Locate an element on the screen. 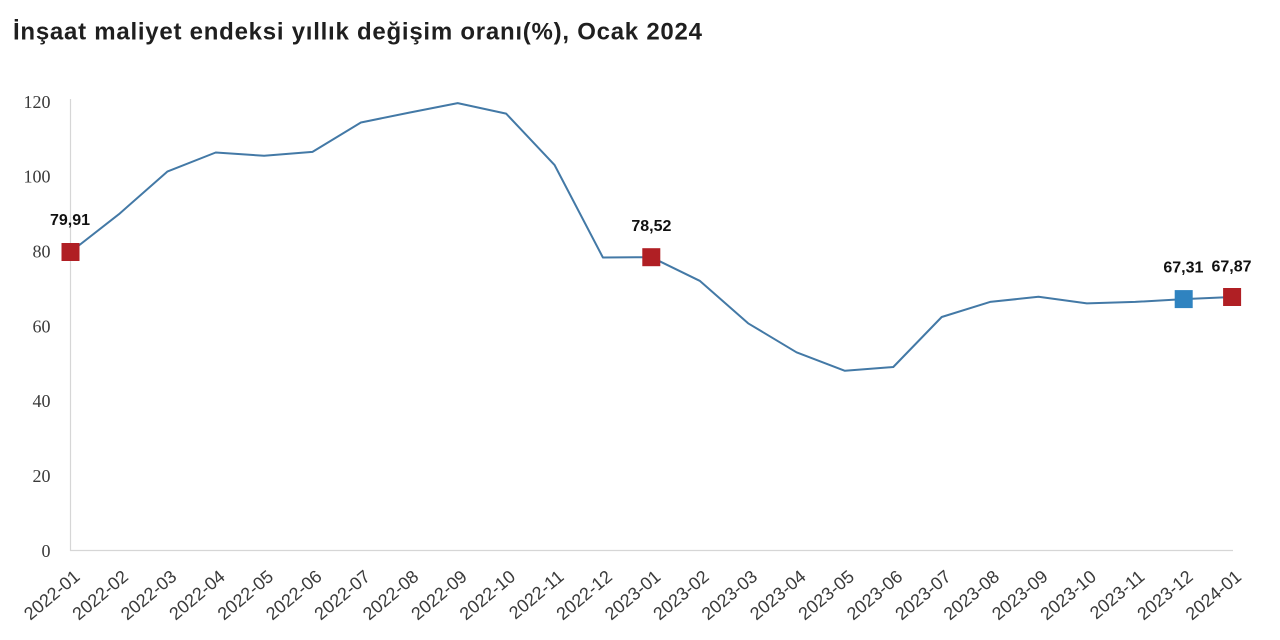 This screenshot has width=1280, height=640. svg-text: 67,31 is located at coordinates (1183, 267).